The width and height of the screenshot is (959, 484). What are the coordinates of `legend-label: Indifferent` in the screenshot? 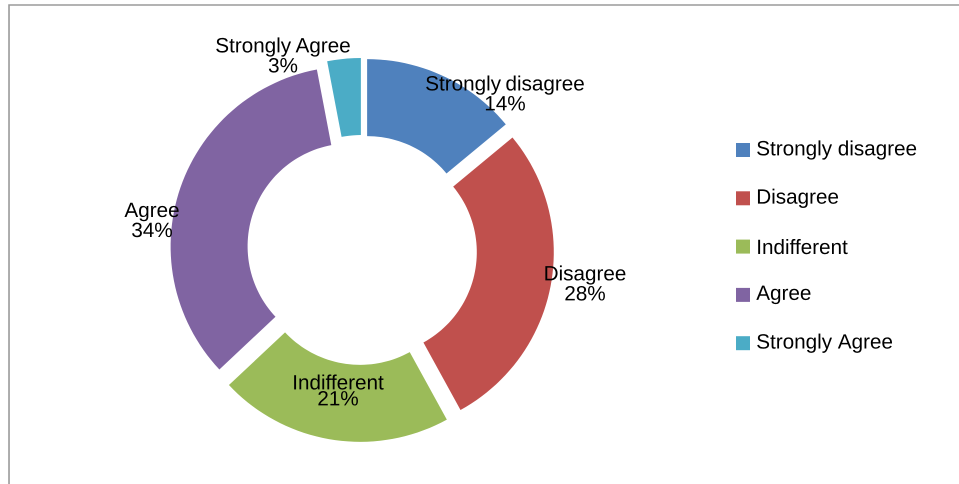 It's located at (803, 246).